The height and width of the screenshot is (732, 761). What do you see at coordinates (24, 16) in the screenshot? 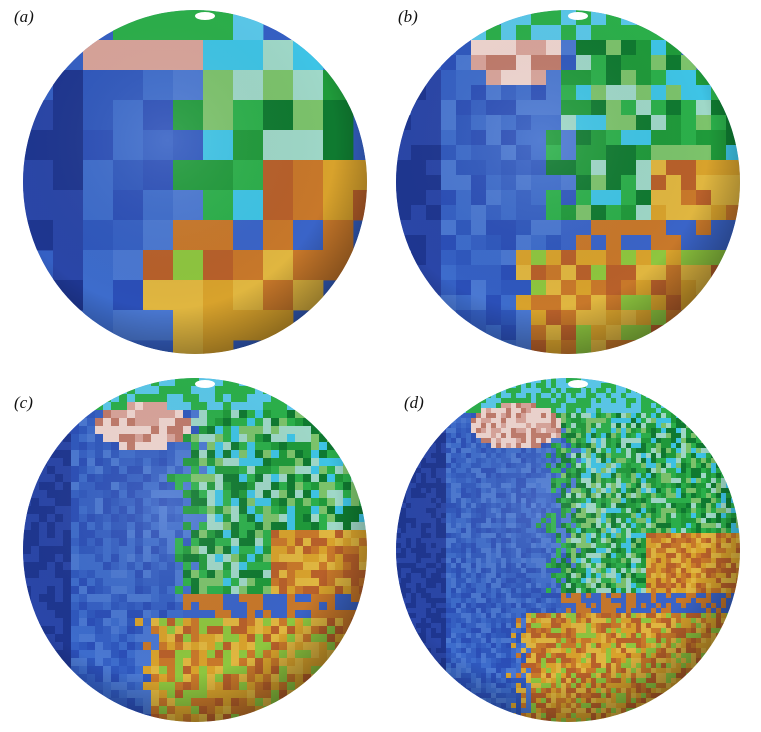
I see `panel-label: (a)` at bounding box center [24, 16].